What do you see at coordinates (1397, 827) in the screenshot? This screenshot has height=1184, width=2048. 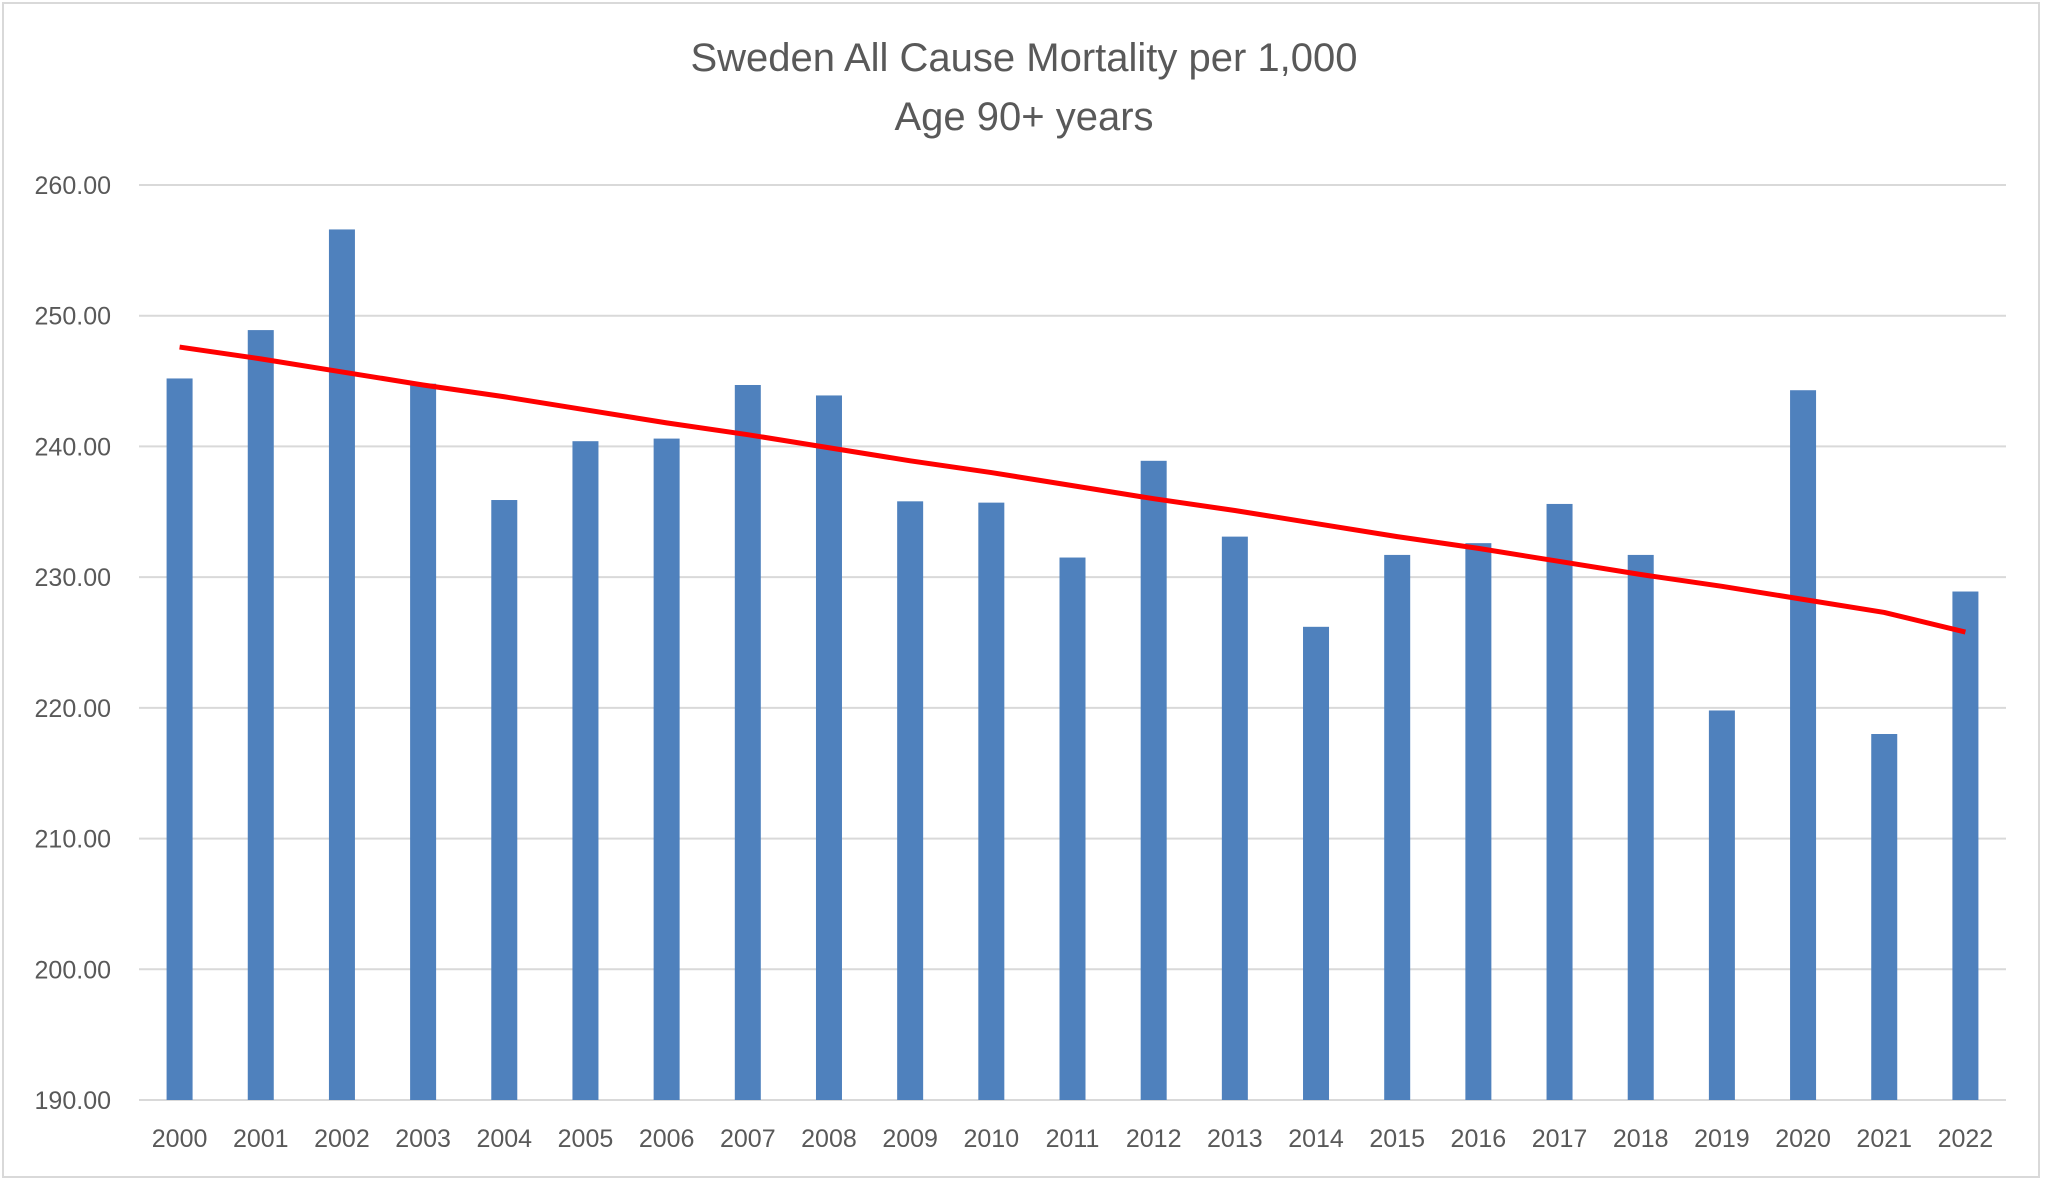 I see `bar-2015` at bounding box center [1397, 827].